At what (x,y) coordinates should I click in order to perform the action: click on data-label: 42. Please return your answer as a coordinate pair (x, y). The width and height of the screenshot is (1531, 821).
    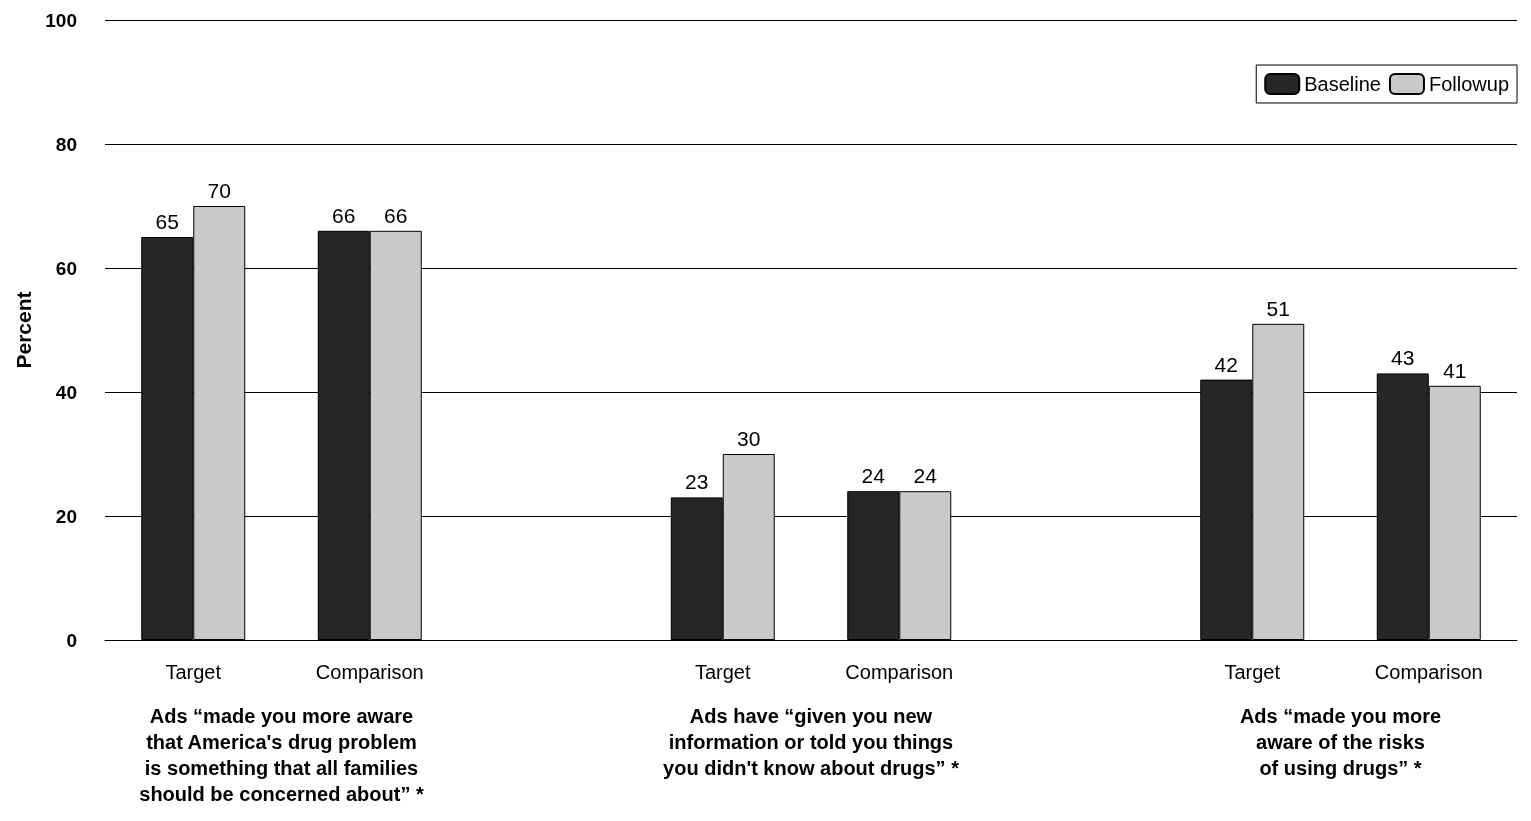
    Looking at the image, I should click on (1226, 364).